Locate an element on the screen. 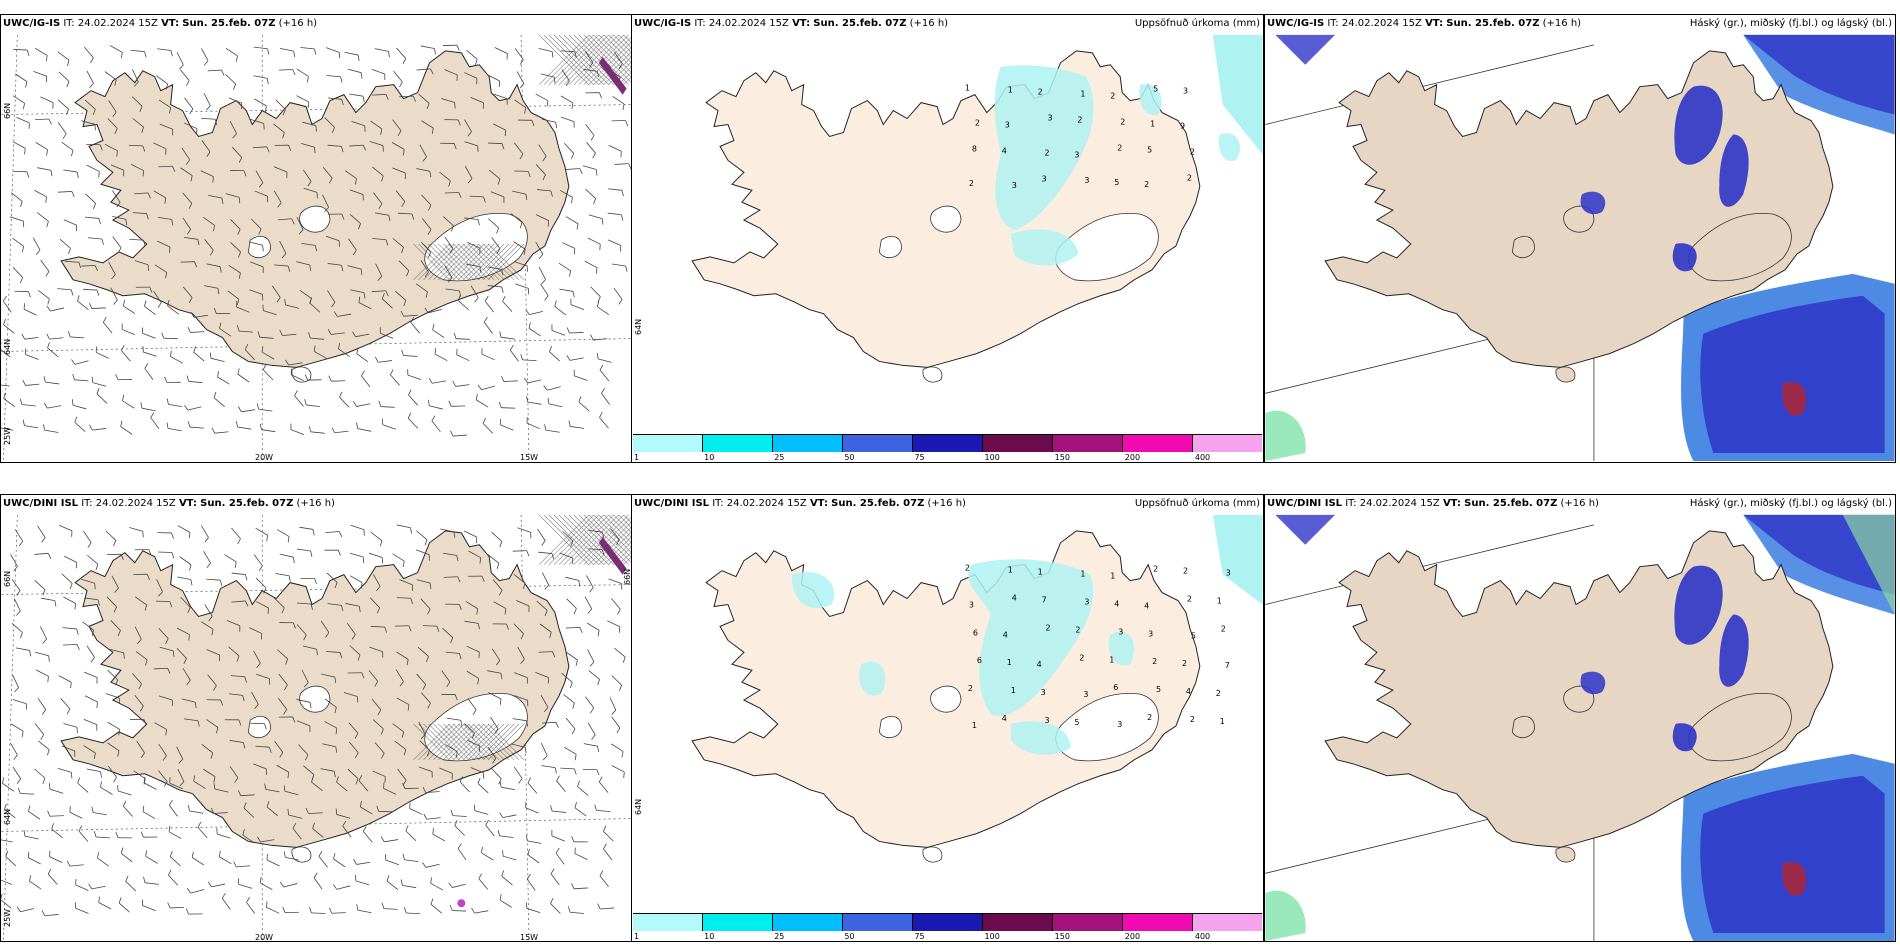  precip-areas is located at coordinates (1117, 165).